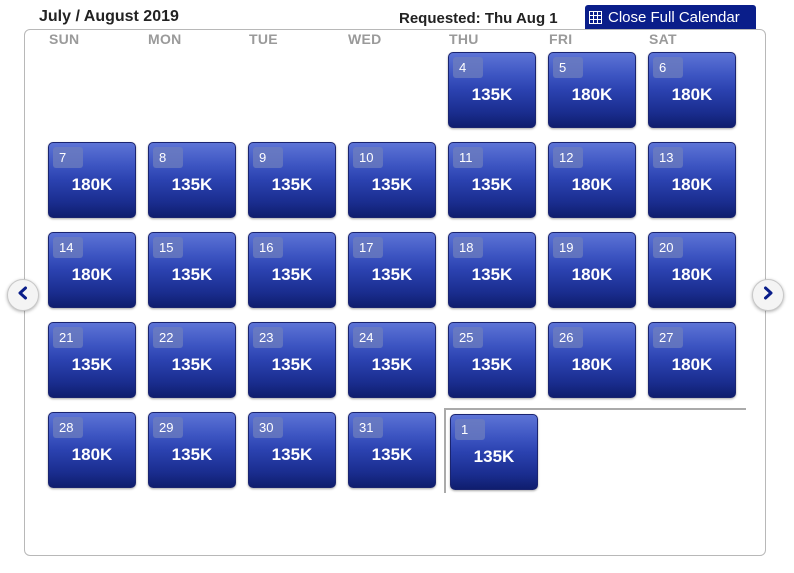 The image size is (794, 573). I want to click on day-number: 8, so click(168, 157).